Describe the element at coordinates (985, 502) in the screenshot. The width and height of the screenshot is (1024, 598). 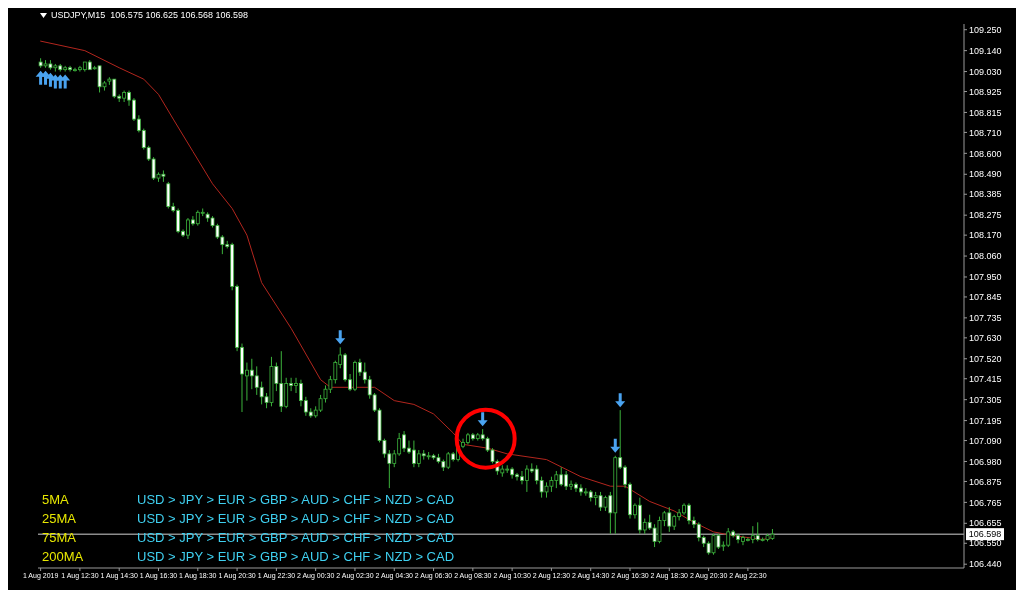
I see `y-tick-label: 106.765` at that location.